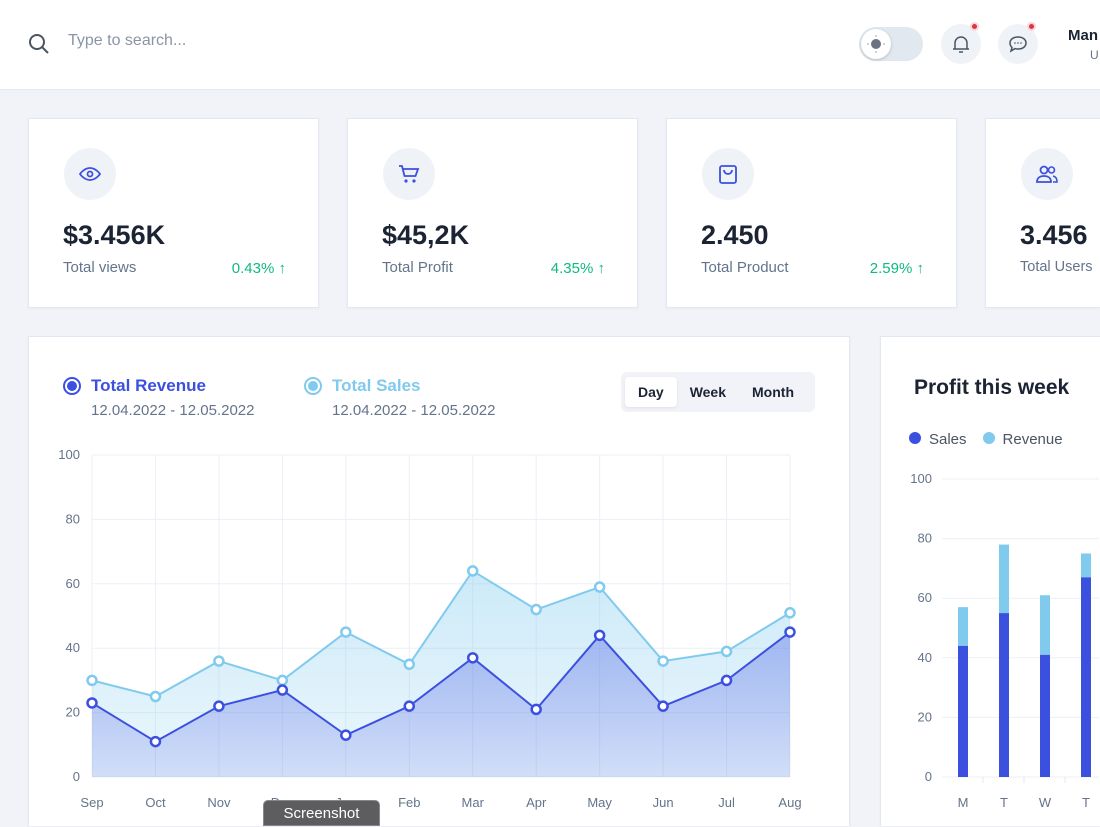 The height and width of the screenshot is (827, 1100). What do you see at coordinates (155, 802) in the screenshot?
I see `x-tick-label: Oct` at bounding box center [155, 802].